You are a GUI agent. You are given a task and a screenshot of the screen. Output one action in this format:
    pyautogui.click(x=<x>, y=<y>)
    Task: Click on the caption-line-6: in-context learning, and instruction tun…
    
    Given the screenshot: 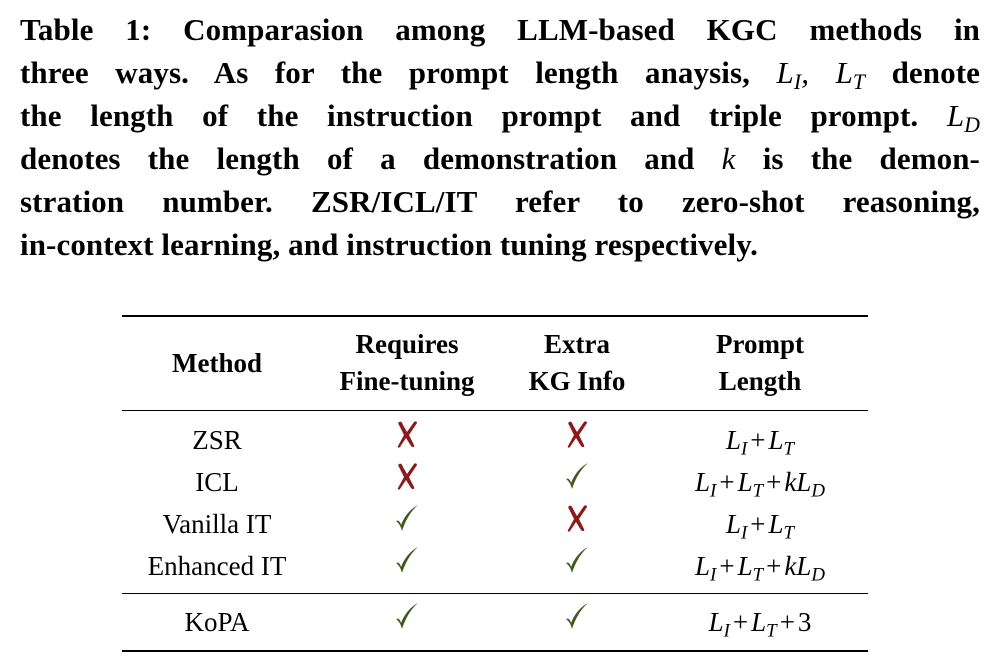 What is the action you would take?
    pyautogui.click(x=389, y=244)
    